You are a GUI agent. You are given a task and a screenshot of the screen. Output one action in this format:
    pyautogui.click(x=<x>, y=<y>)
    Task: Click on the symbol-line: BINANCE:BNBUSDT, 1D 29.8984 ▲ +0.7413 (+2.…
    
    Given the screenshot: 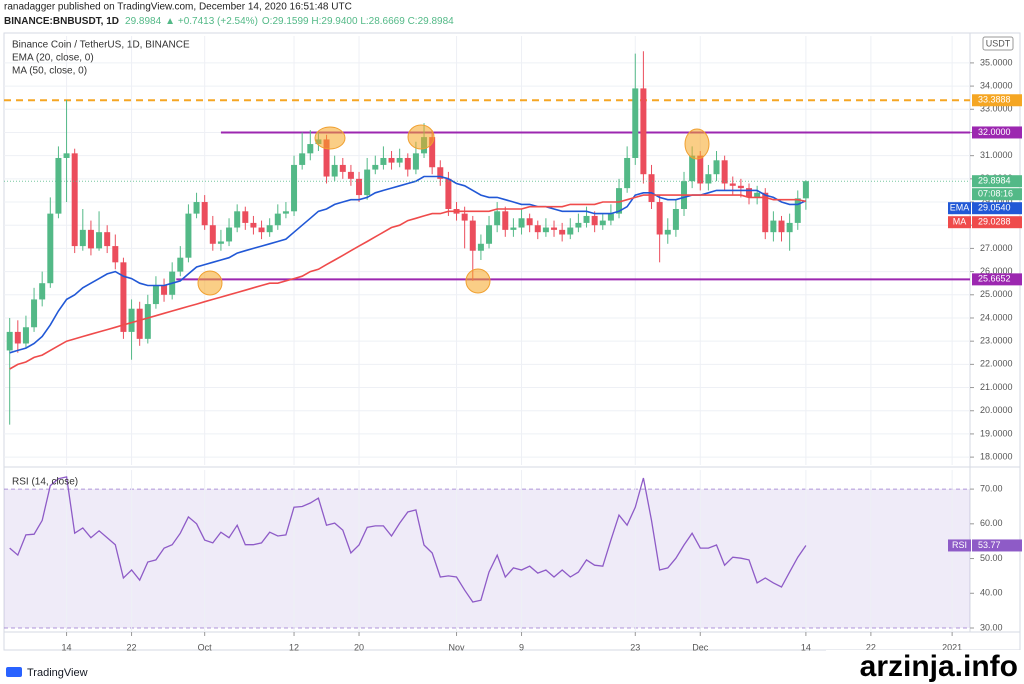 What is the action you would take?
    pyautogui.click(x=229, y=21)
    